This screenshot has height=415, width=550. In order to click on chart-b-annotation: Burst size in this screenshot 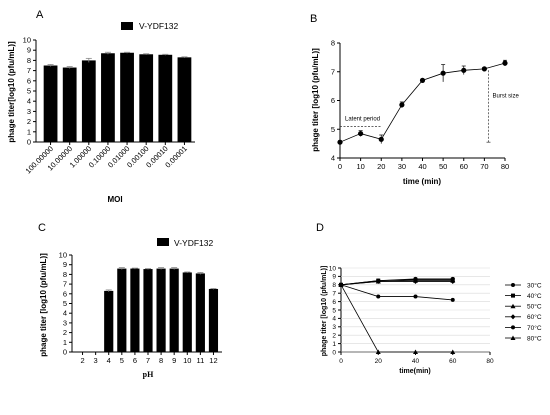, I will do `click(506, 97)`.